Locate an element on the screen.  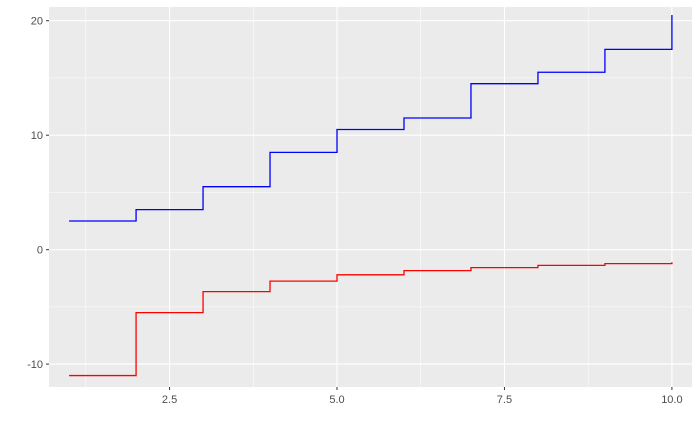
y-tick-label: 0 is located at coordinates (40, 251).